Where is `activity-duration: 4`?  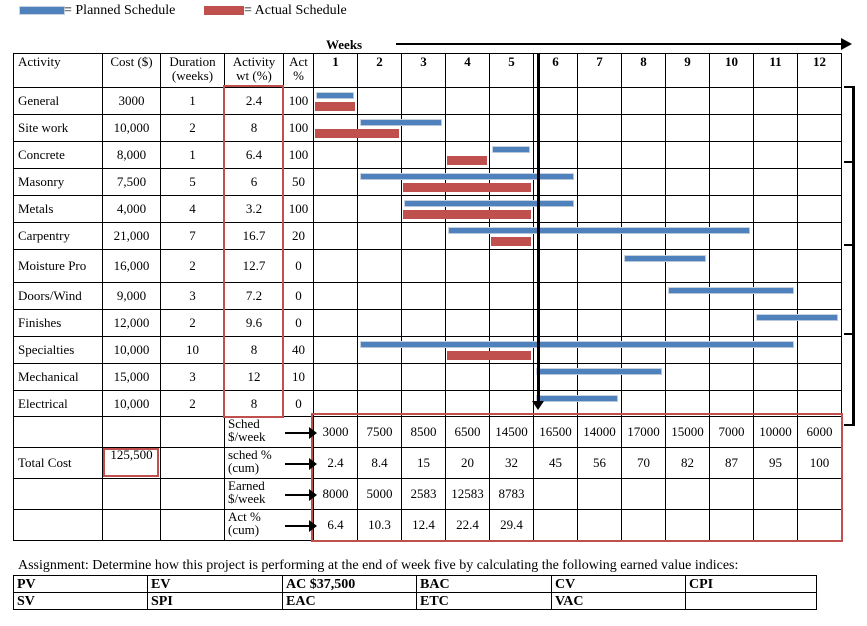
activity-duration: 4 is located at coordinates (192, 209).